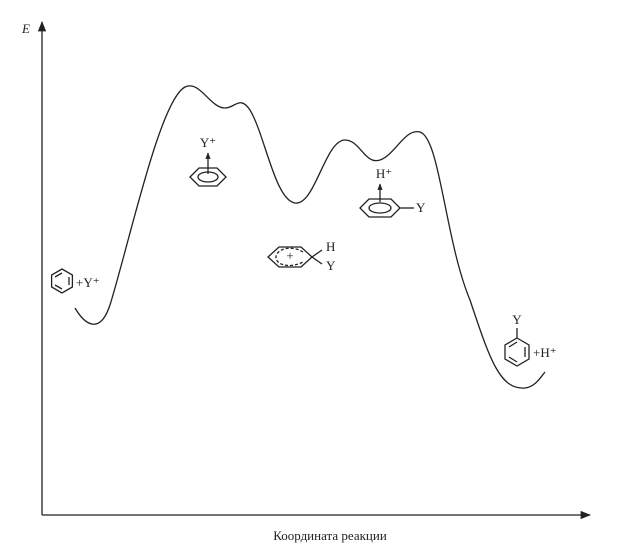 This screenshot has height=550, width=617. I want to click on pi-complex-2-y-label: Y, so click(421, 207).